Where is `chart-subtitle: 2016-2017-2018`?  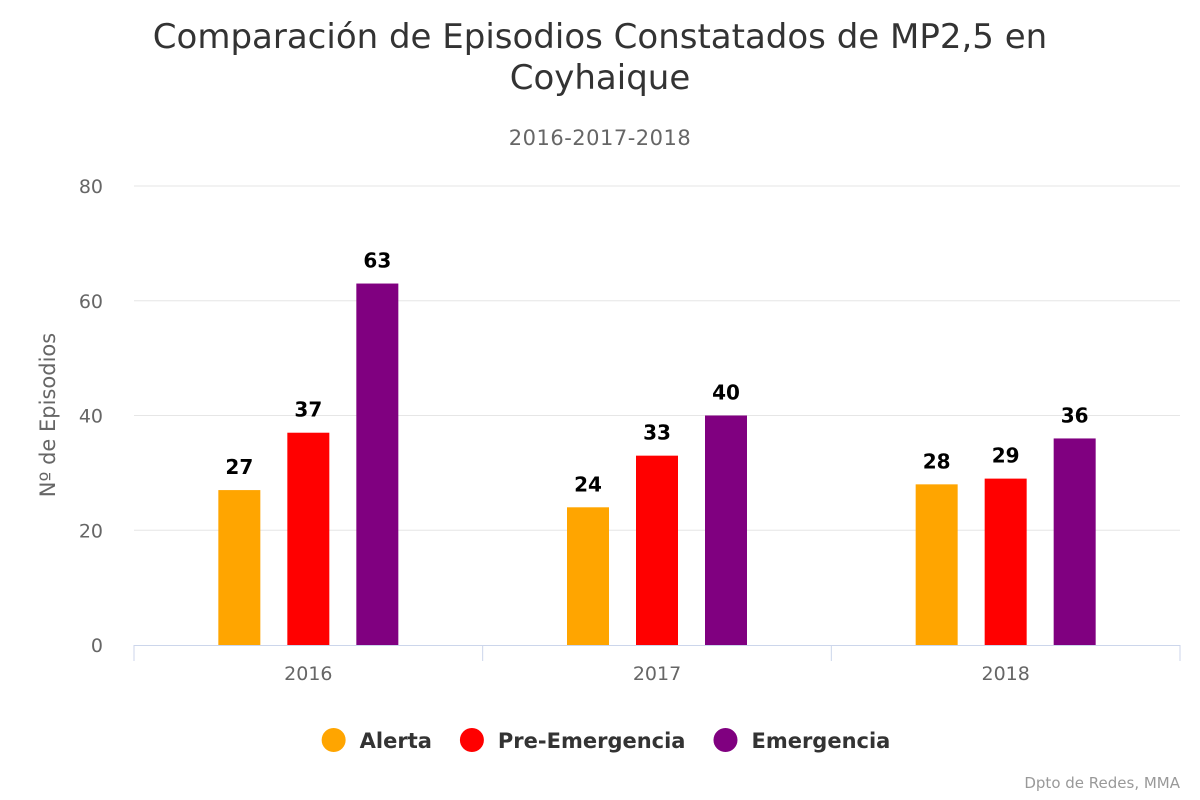
chart-subtitle: 2016-2017-2018 is located at coordinates (600, 138).